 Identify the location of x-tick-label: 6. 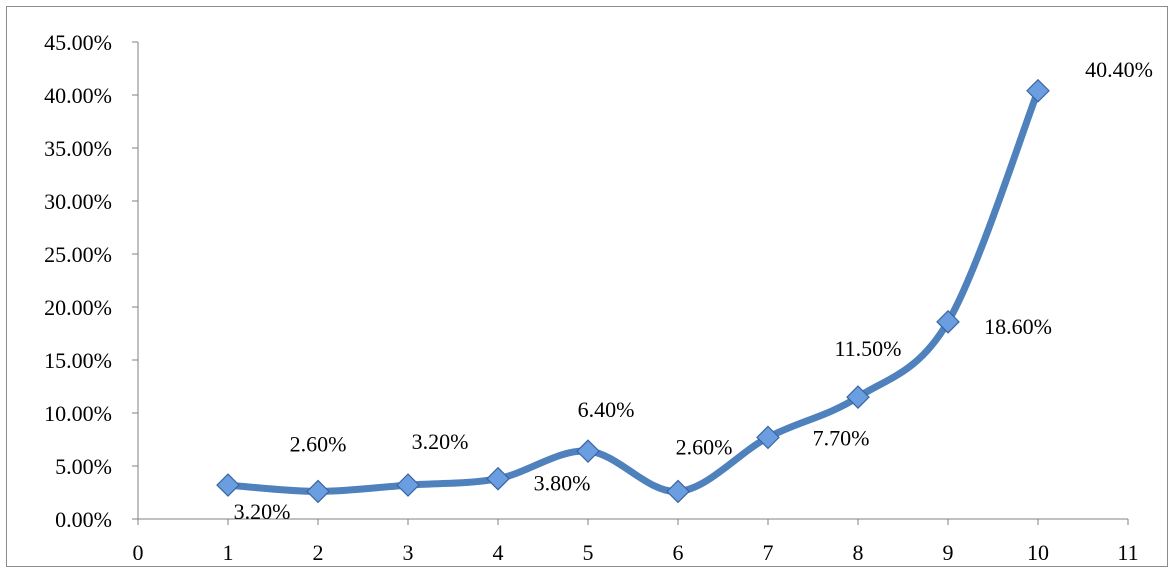
(678, 552).